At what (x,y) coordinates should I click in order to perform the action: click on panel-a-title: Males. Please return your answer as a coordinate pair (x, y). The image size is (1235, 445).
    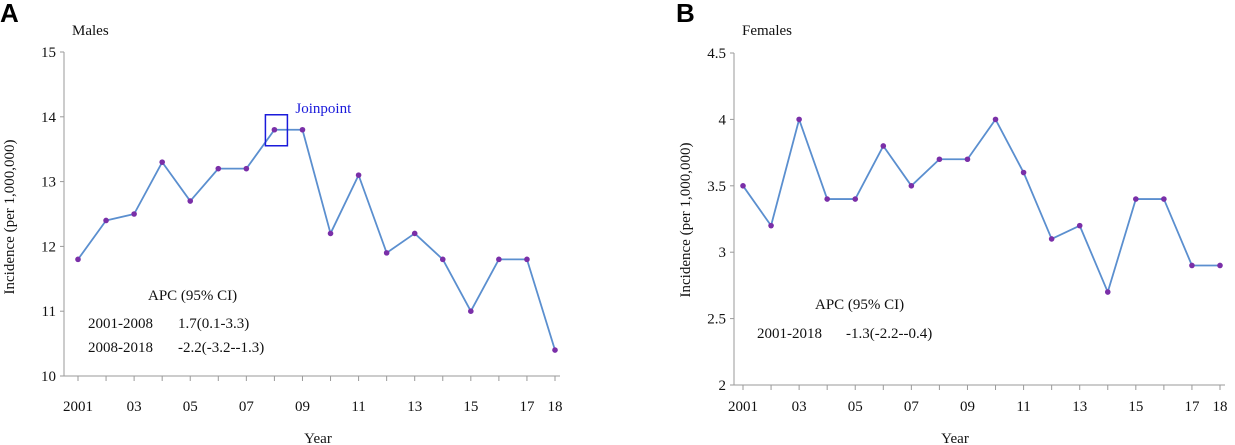
    Looking at the image, I should click on (90, 31).